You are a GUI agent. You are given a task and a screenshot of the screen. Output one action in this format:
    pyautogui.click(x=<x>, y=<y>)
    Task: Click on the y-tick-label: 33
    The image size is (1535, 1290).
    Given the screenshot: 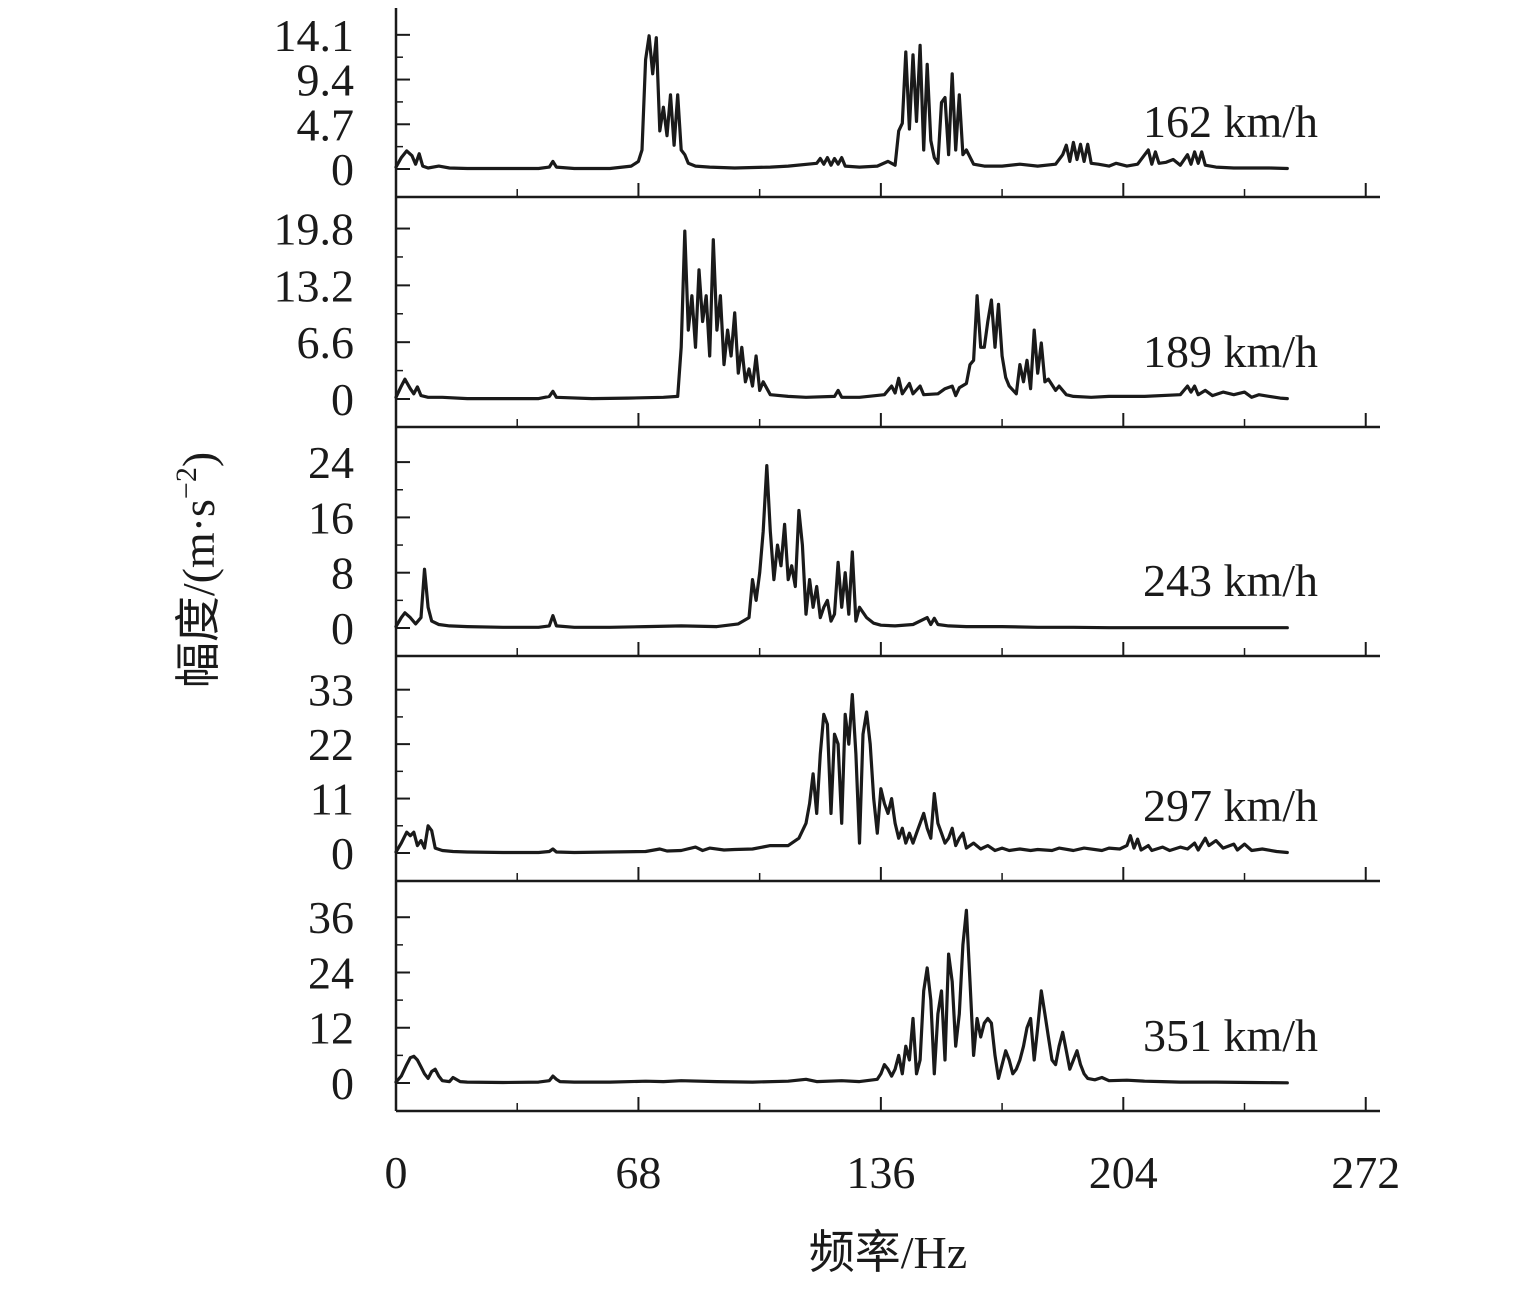 What is the action you would take?
    pyautogui.click(x=331, y=690)
    